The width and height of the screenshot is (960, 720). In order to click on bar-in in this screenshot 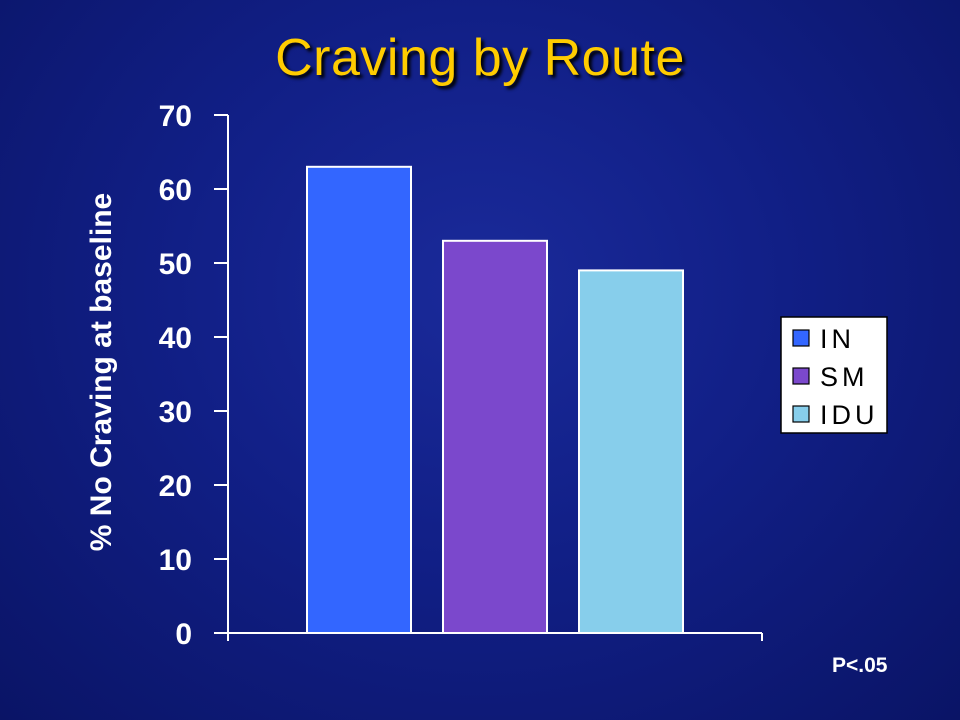, I will do `click(359, 400)`.